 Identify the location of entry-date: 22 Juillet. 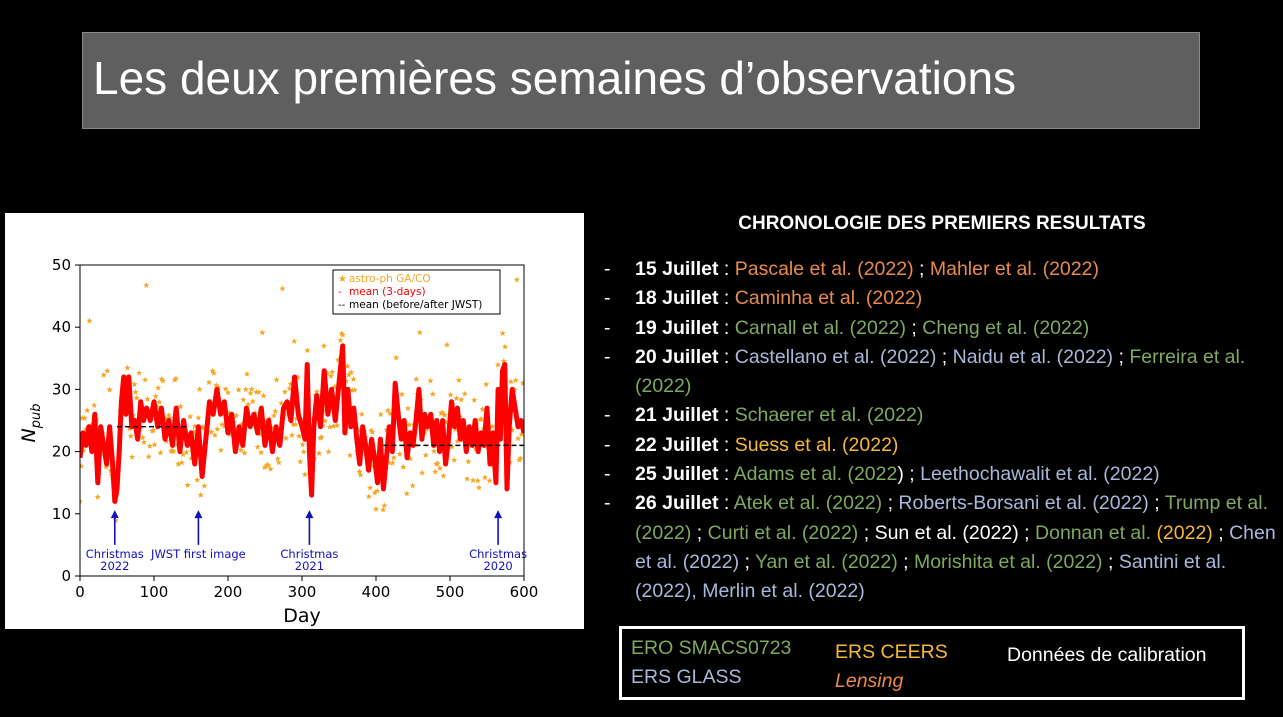
(677, 444).